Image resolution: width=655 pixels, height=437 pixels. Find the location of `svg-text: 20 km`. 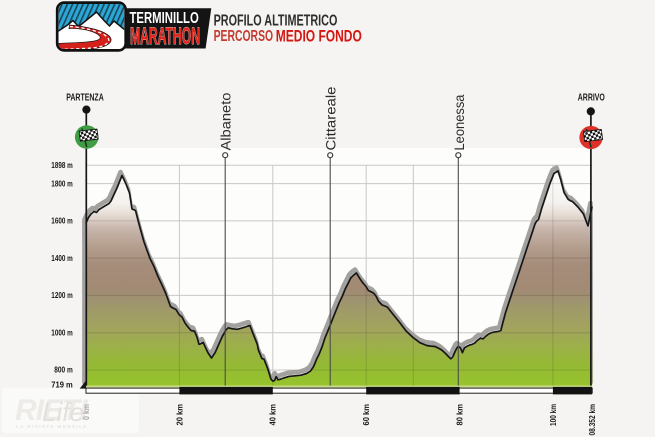

svg-text: 20 km is located at coordinates (179, 415).